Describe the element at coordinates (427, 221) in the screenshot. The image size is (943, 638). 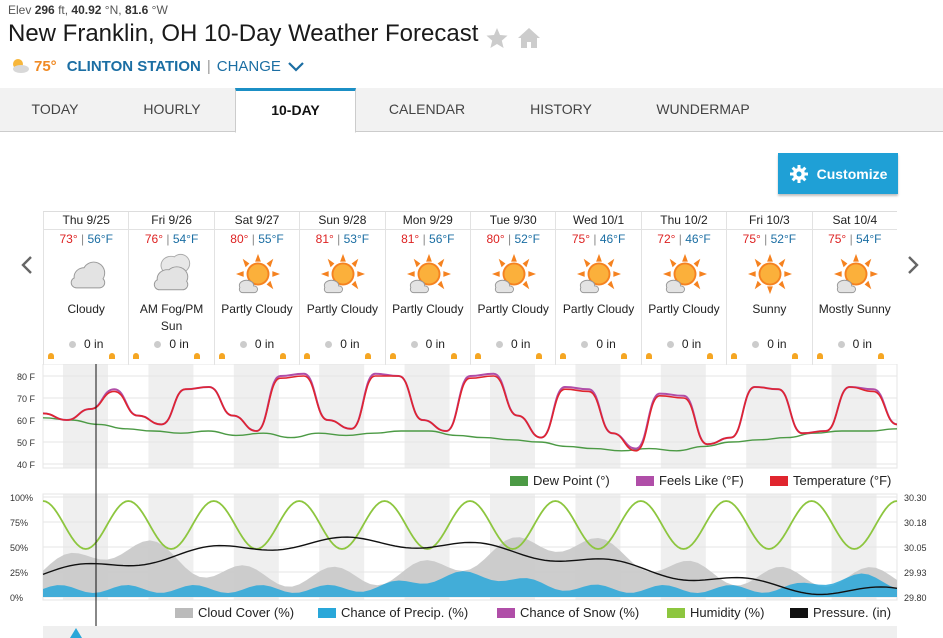
I see `day-name: Mon 9/29` at that location.